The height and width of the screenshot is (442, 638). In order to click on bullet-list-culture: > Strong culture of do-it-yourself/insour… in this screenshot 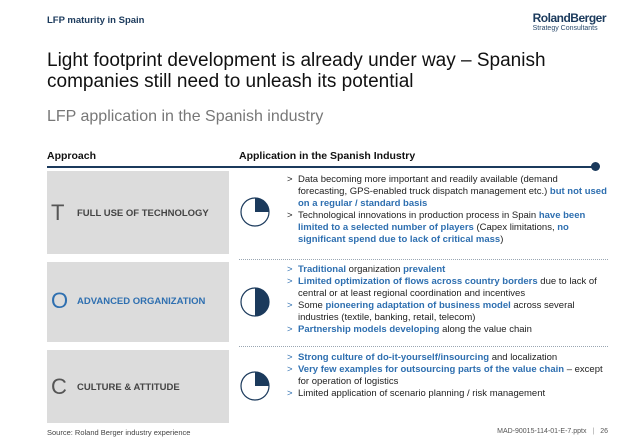, I will do `click(447, 376)`.